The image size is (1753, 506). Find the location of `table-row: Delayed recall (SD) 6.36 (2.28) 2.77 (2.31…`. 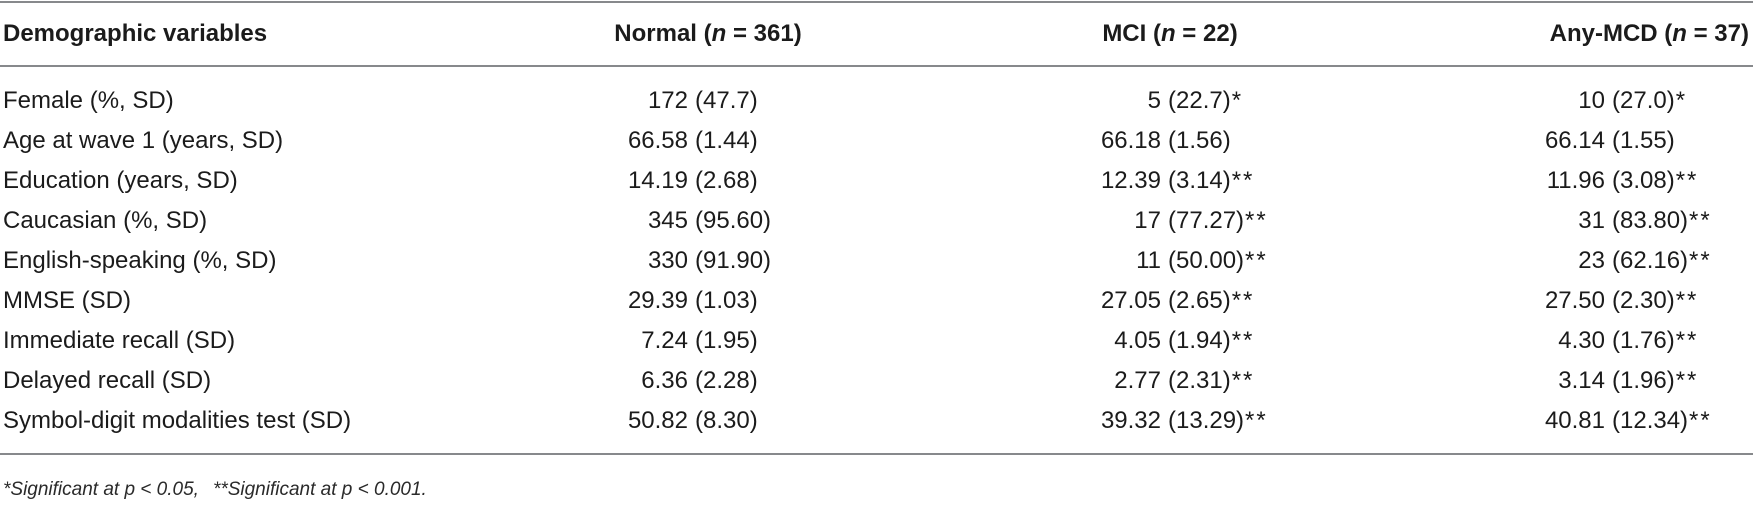

table-row: Delayed recall (SD) 6.36 (2.28) 2.77 (2.31… is located at coordinates (876, 381).